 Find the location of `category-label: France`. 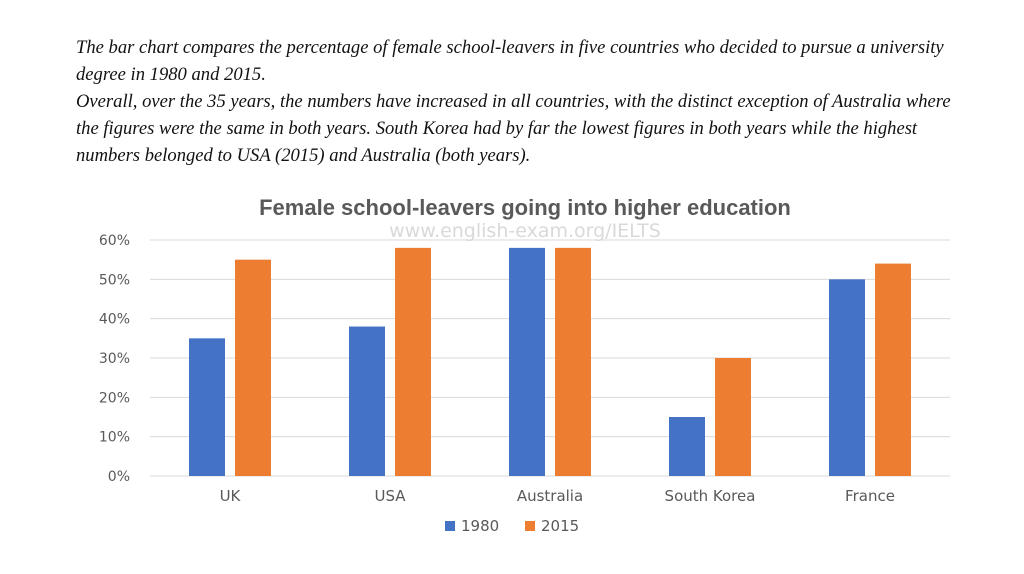

category-label: France is located at coordinates (870, 496).